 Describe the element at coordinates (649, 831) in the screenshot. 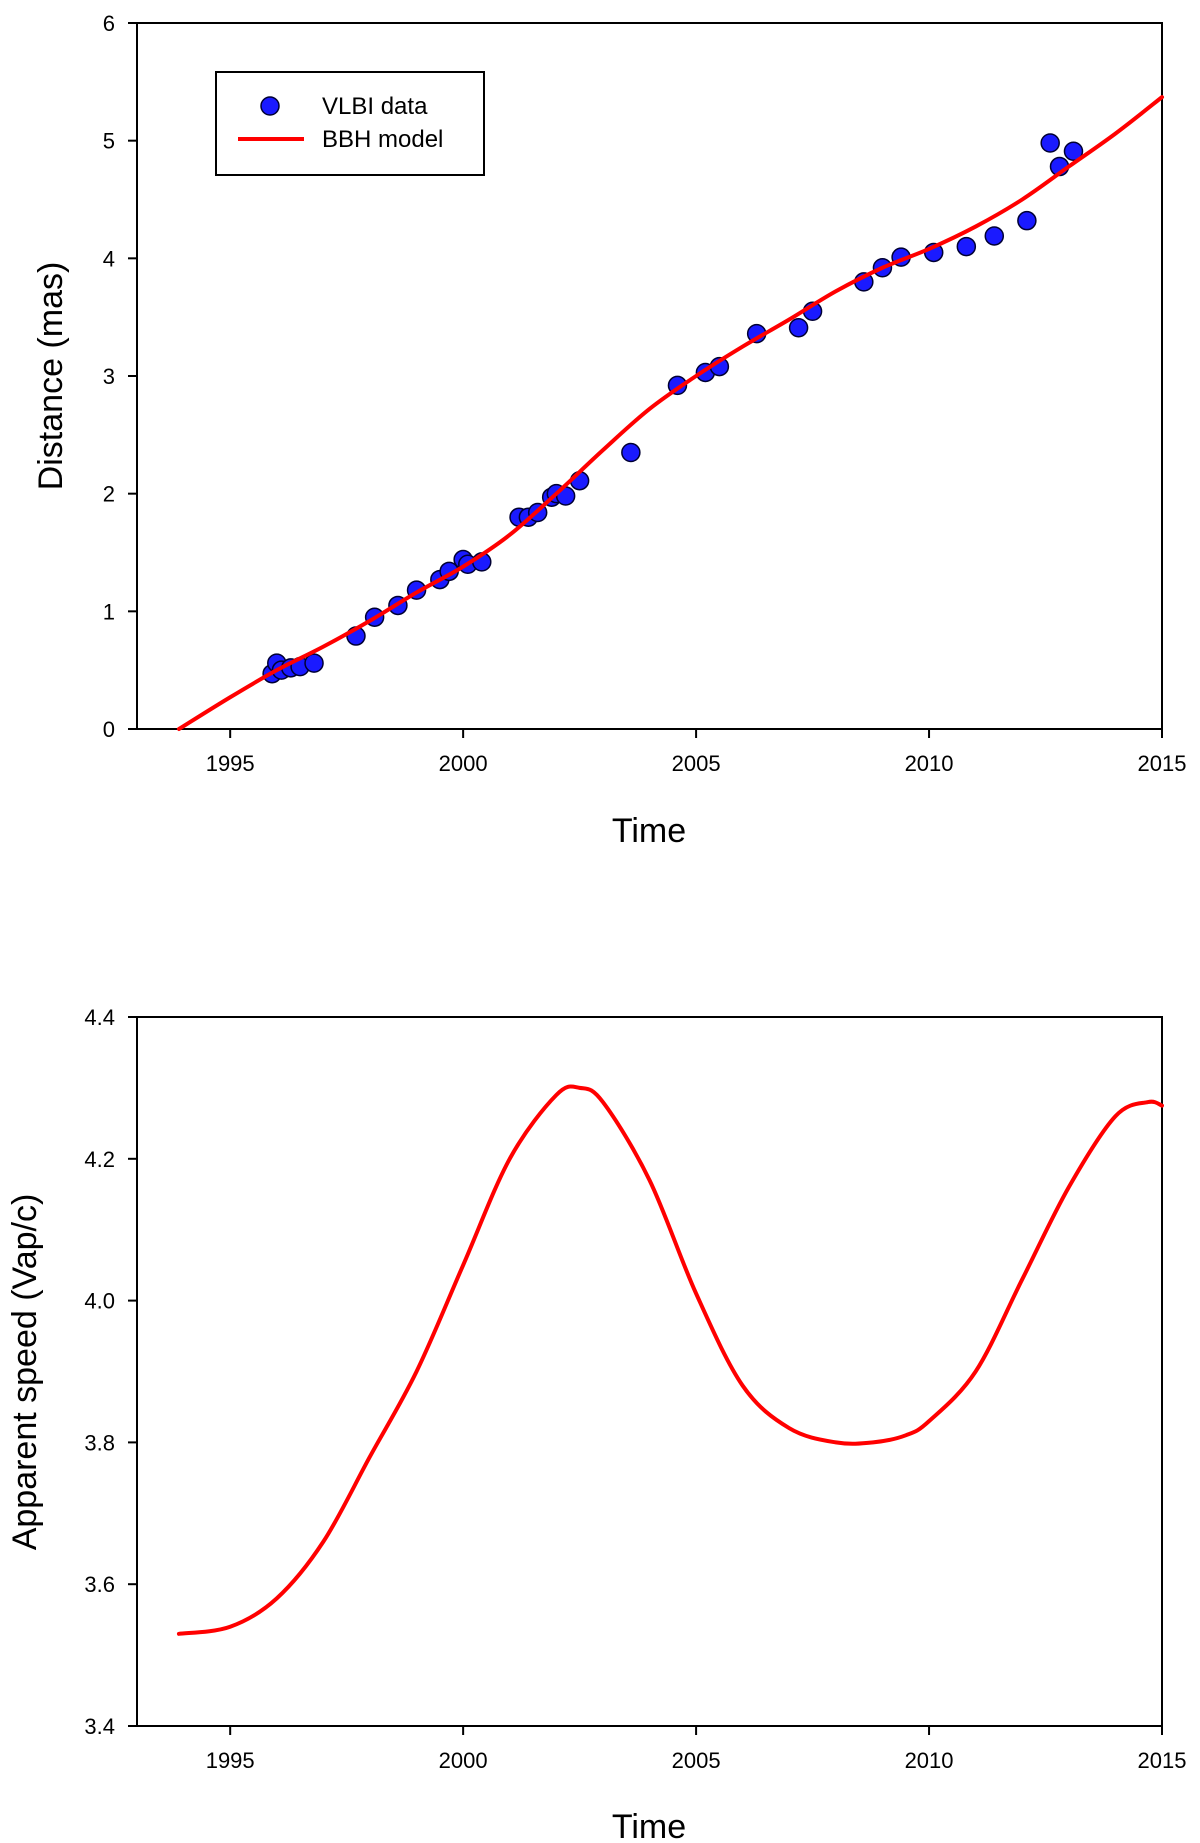

I see `distance-x-axis-title: Time` at that location.